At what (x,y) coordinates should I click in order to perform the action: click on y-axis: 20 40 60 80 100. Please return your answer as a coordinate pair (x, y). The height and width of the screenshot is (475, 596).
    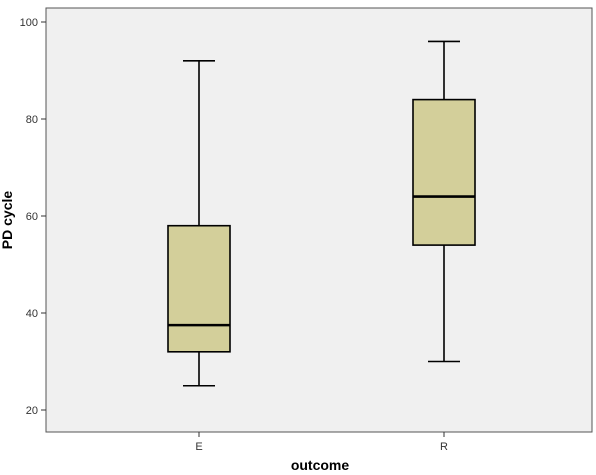
    Looking at the image, I should click on (33, 217).